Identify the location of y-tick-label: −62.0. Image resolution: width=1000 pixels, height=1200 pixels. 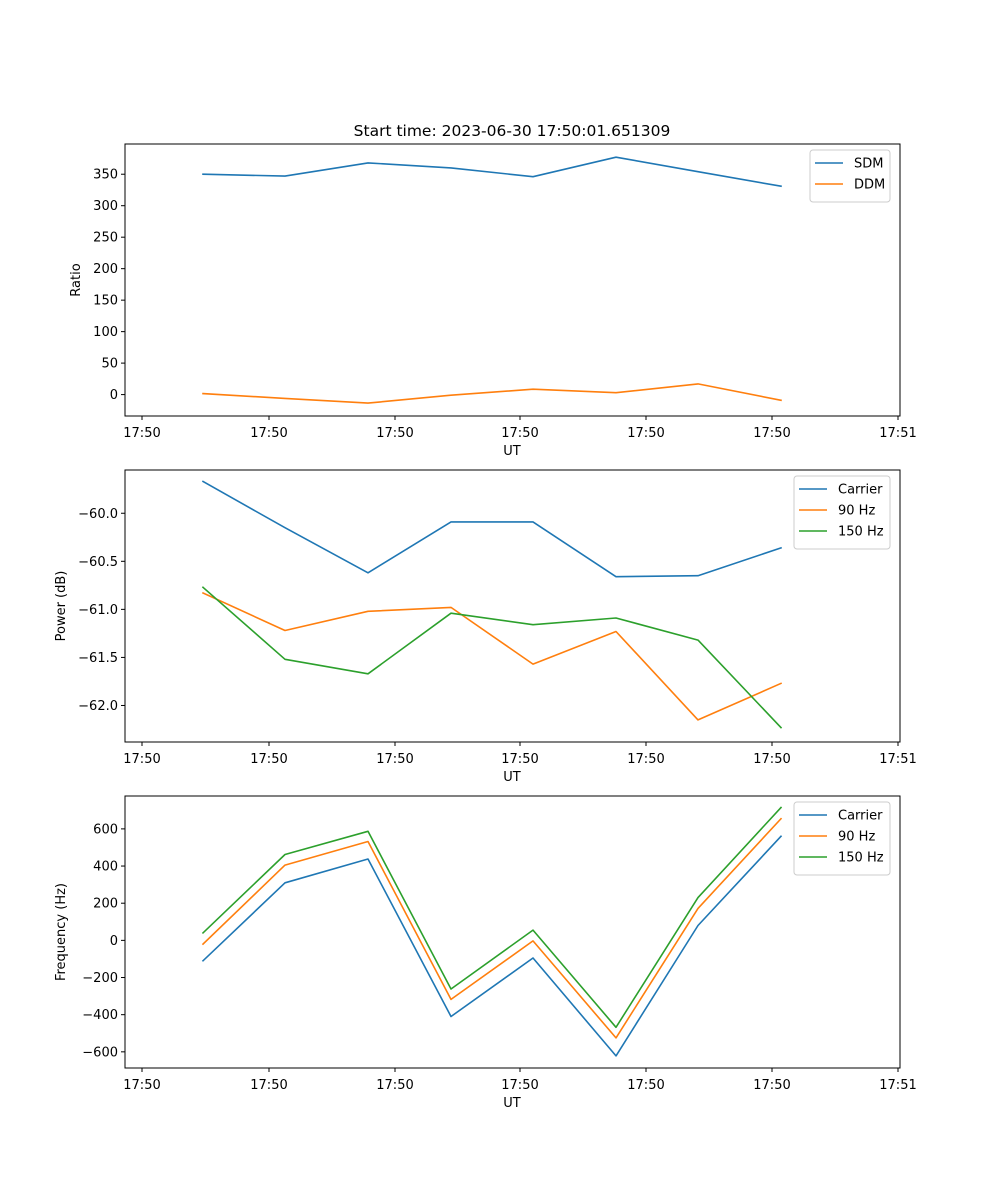
(98, 706).